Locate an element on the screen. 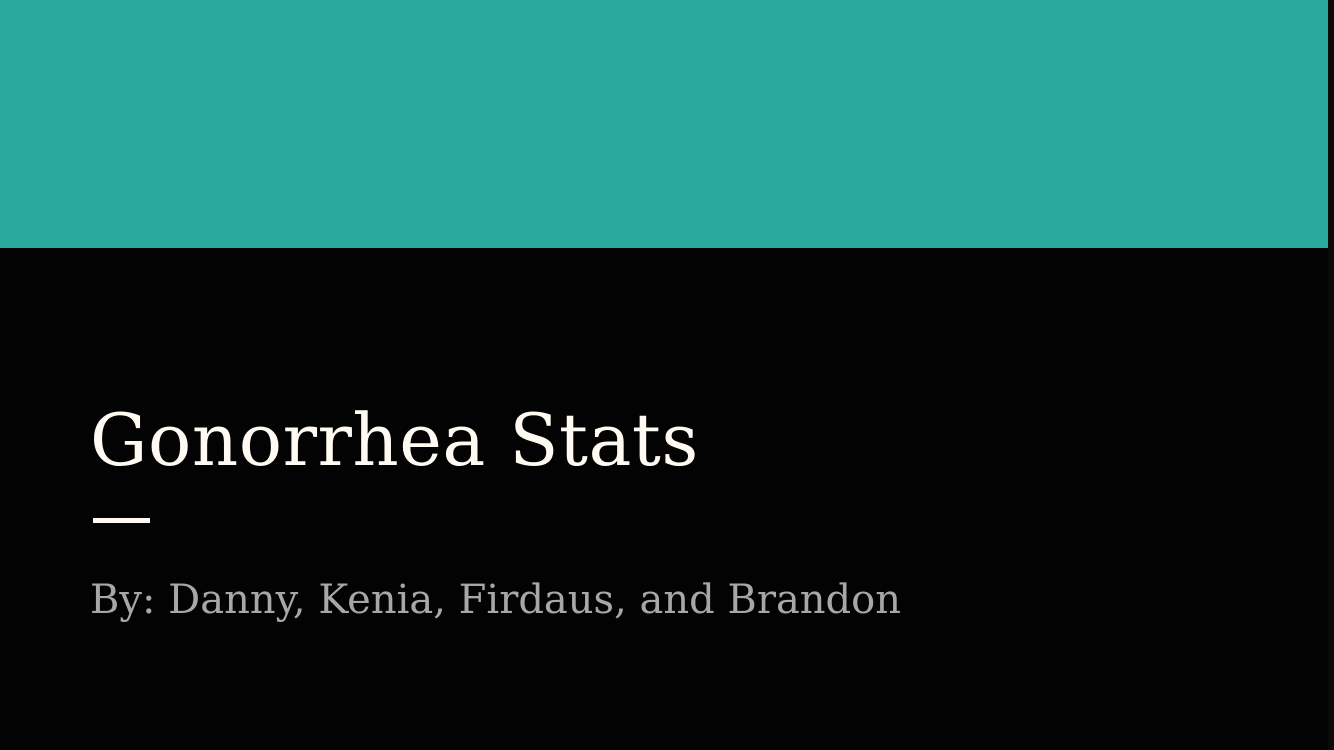  slide-right-edge is located at coordinates (1331, 375).